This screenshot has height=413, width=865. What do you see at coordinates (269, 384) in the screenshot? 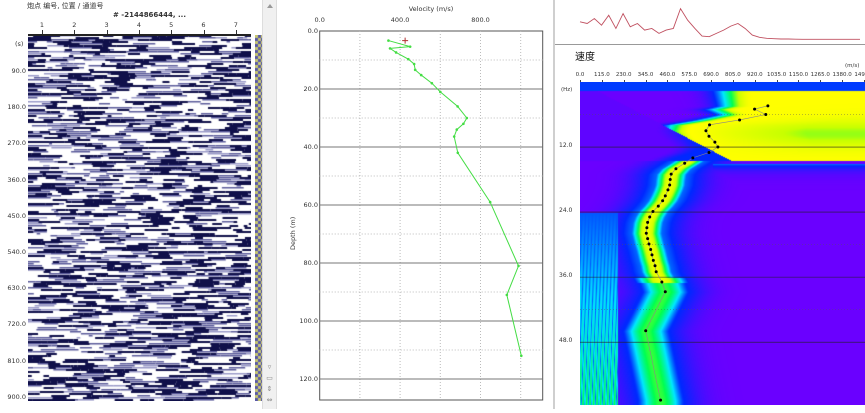
I see `scrollbar-tool-buttons: ▿ ▭ ⇕ ⇔` at bounding box center [269, 384].